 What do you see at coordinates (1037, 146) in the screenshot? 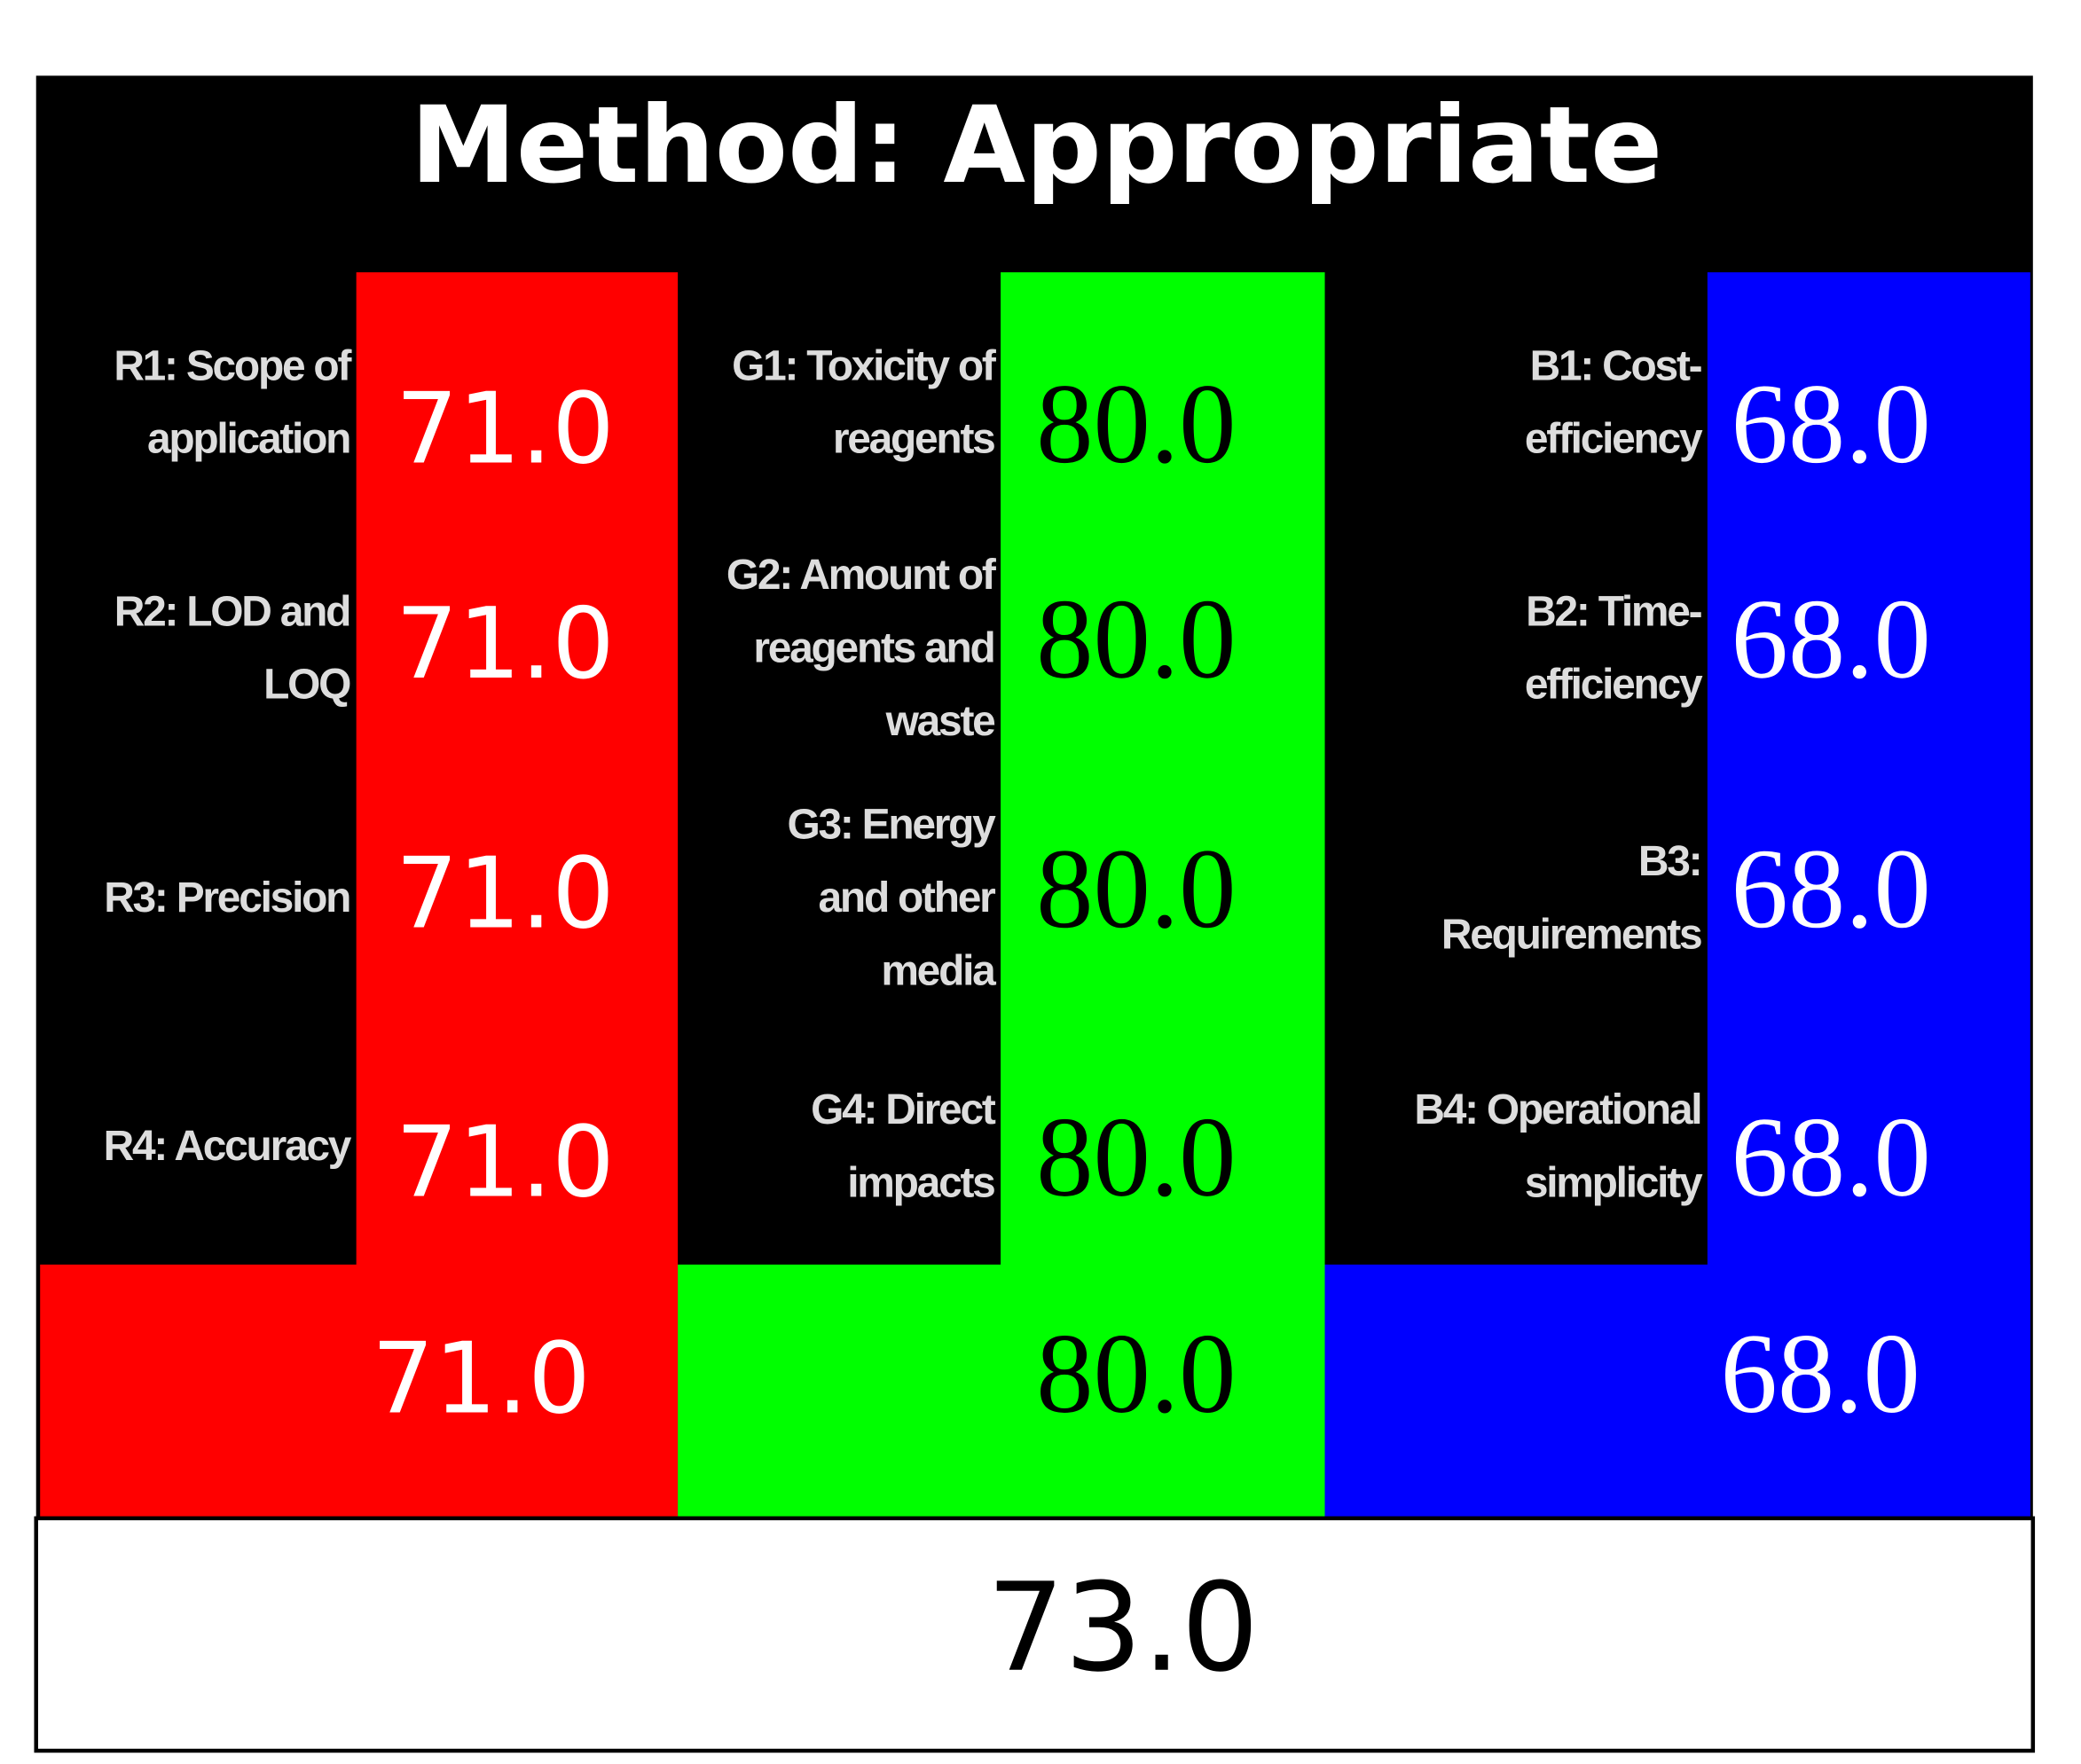
I see `title: Method: Appropriate` at bounding box center [1037, 146].